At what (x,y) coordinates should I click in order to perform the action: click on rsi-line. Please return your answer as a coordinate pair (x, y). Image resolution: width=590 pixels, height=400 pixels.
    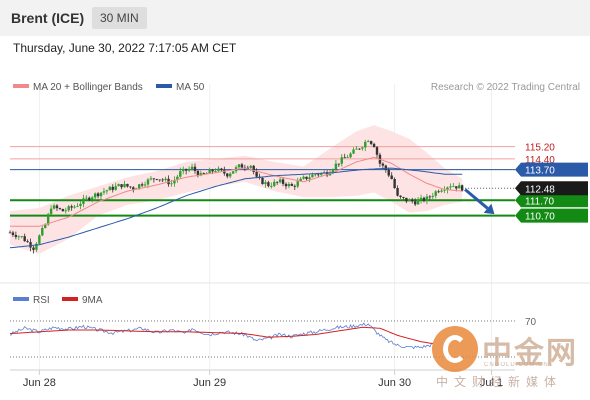
    Looking at the image, I should click on (221, 336).